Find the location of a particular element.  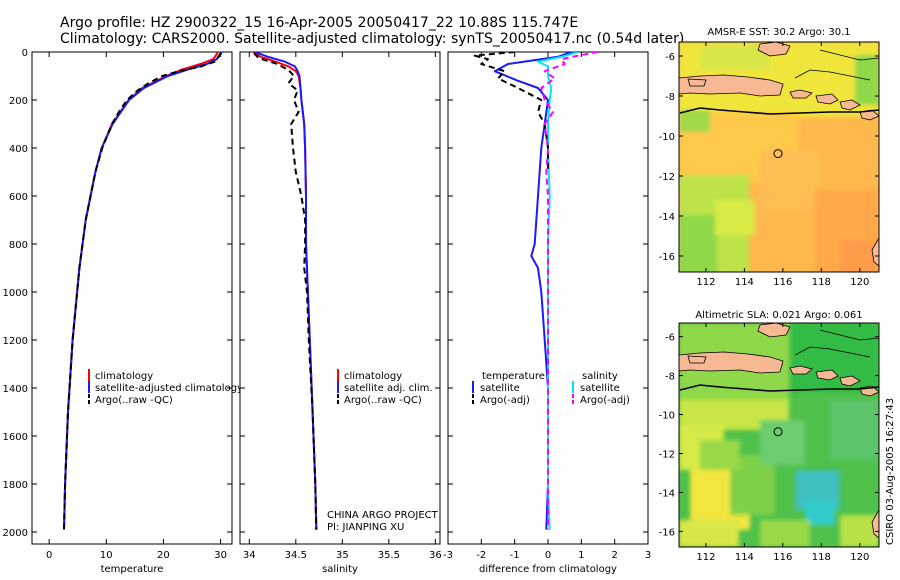

y-tick-label: 600 is located at coordinates (18, 197).